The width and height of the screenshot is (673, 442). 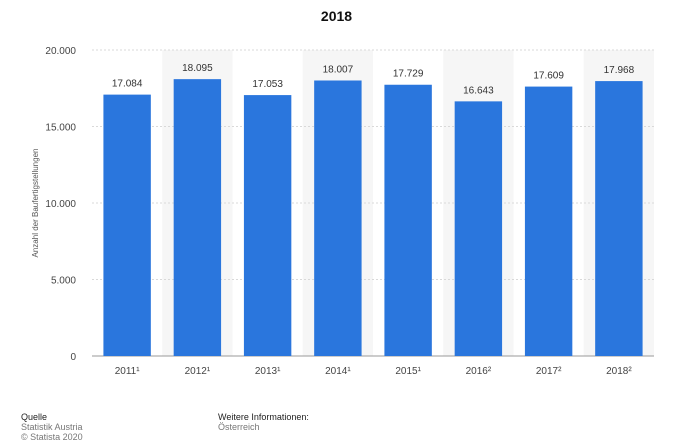 I want to click on data-label: 17.609, so click(x=548, y=76).